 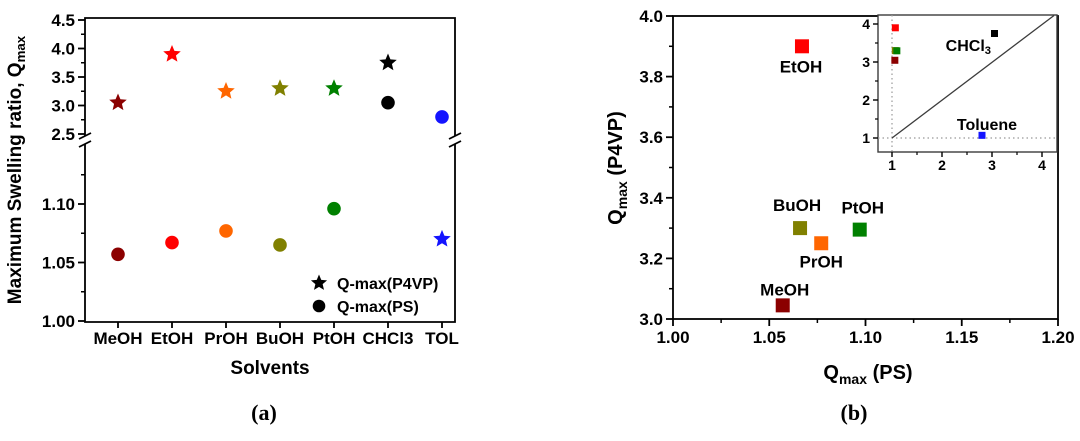 What do you see at coordinates (797, 205) in the screenshot?
I see `point-label-BuOH: BuOH` at bounding box center [797, 205].